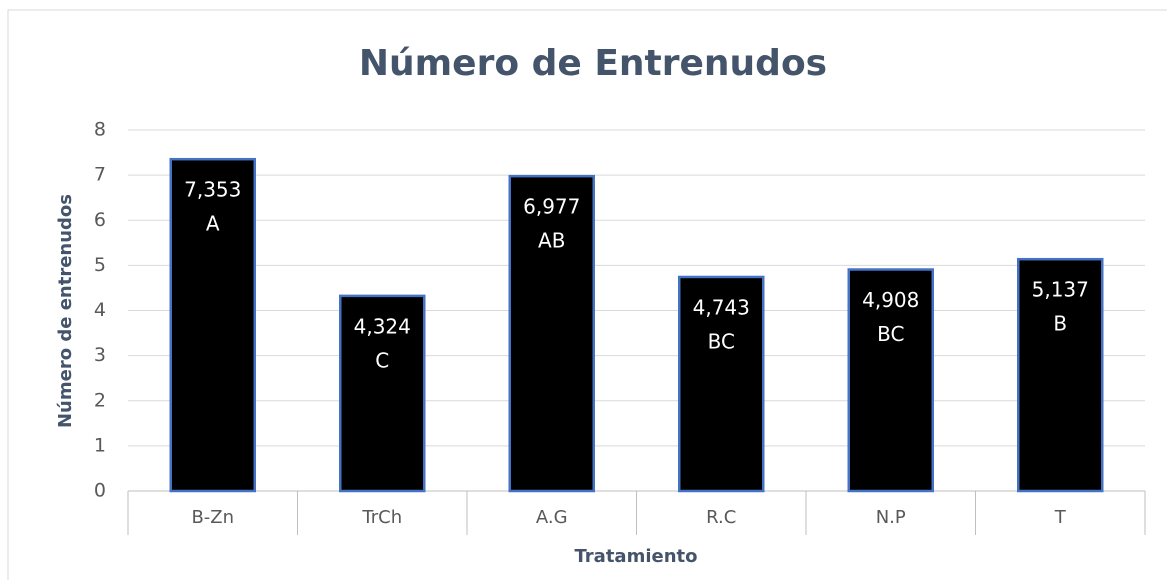  I want to click on x-tick-label: A.G, so click(552, 517).